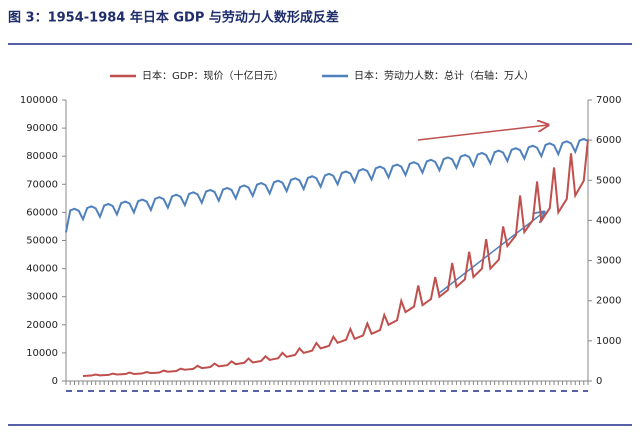  I want to click on chart-title: 图 3：1954-1984 年日本 GDP 与劳动力人数形成反差, so click(173, 18).